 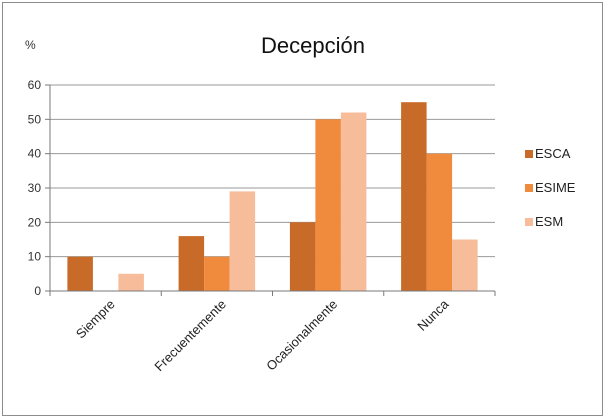 I want to click on bar-esime-frecuentemente, so click(x=217, y=273).